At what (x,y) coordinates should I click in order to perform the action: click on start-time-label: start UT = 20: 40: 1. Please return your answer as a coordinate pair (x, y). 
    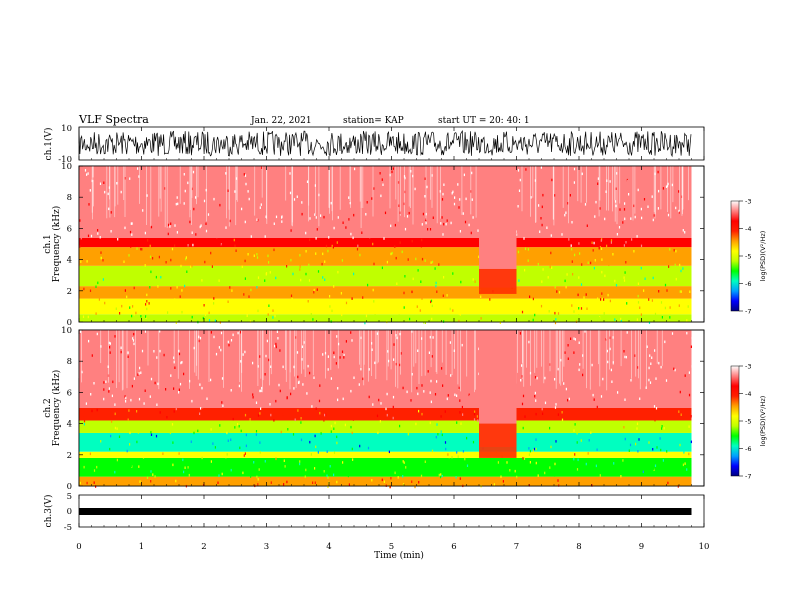
    Looking at the image, I should click on (484, 121).